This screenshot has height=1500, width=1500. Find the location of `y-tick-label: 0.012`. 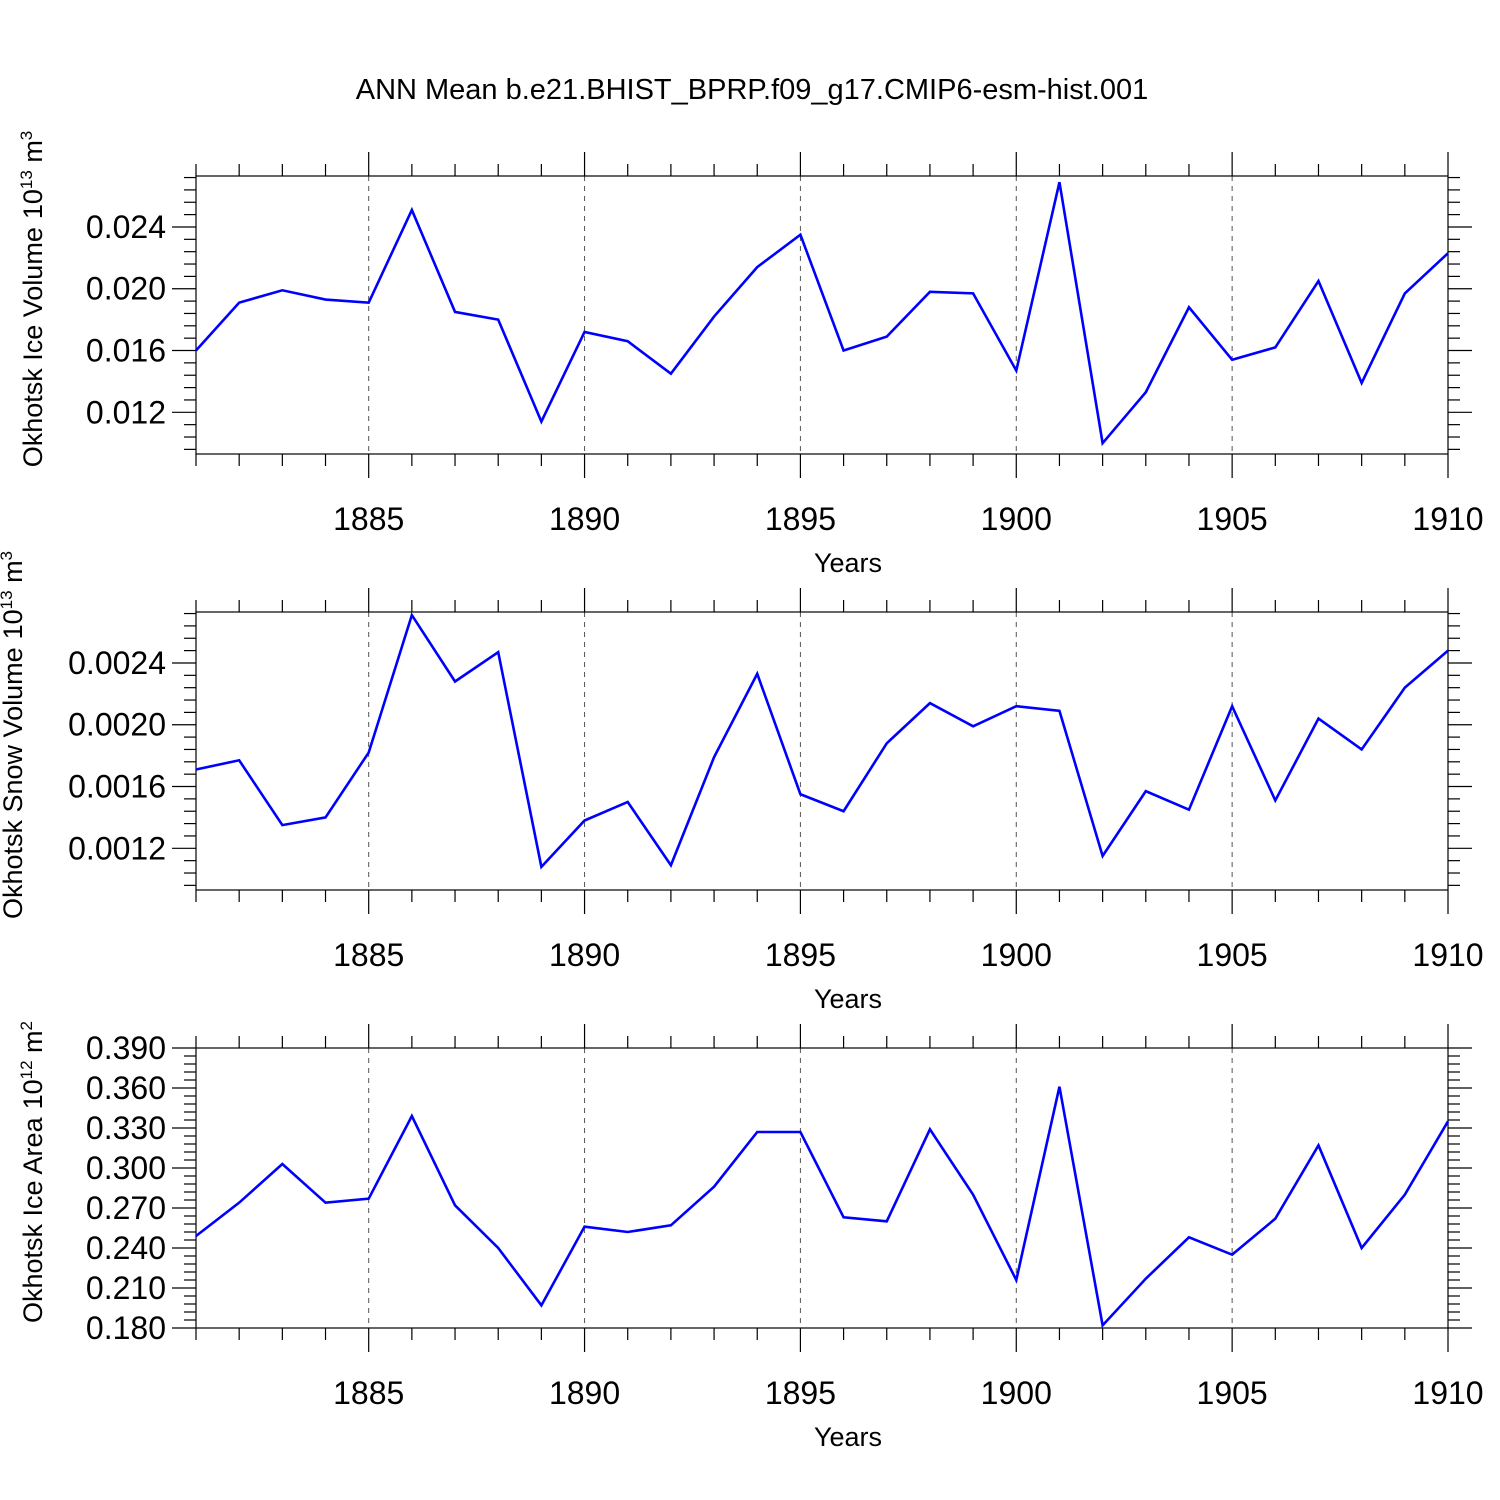

y-tick-label: 0.012 is located at coordinates (126, 412).